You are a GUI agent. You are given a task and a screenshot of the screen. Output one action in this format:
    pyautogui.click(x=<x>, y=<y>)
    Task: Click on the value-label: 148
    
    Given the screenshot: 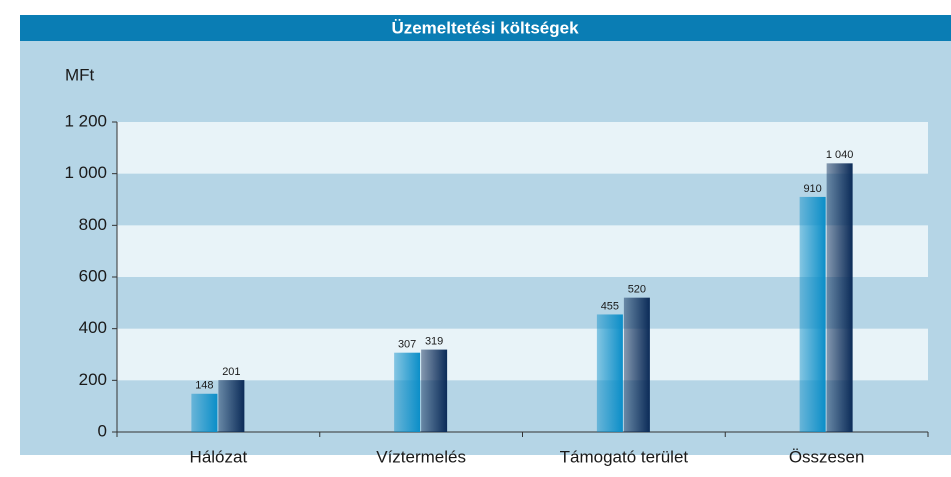 What is the action you would take?
    pyautogui.click(x=204, y=386)
    